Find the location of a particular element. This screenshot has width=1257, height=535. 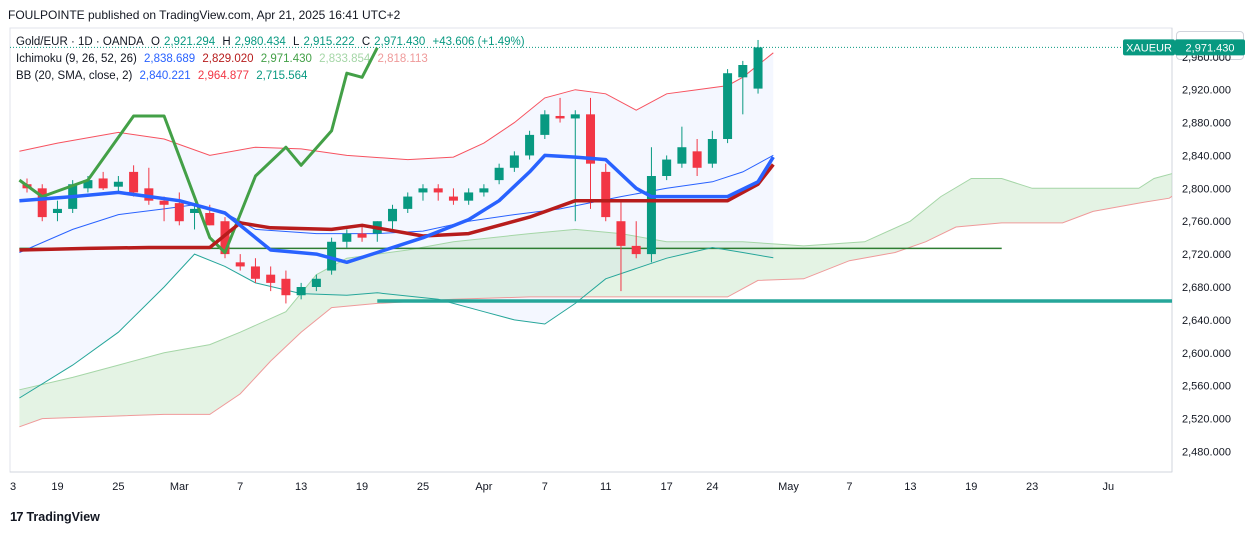

x-tick-label: Apr is located at coordinates (483, 487).